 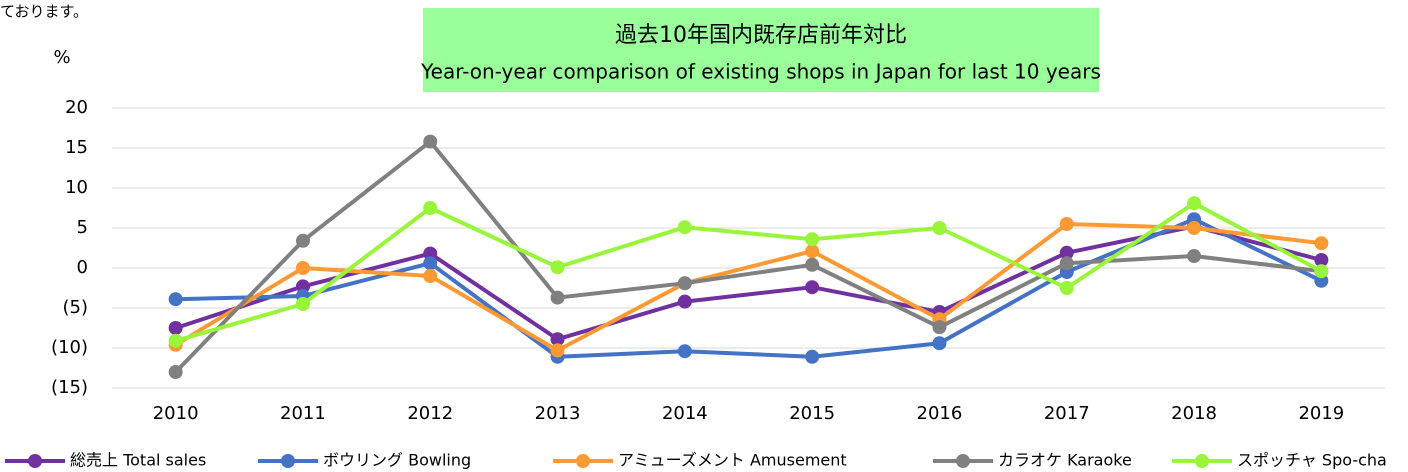 What do you see at coordinates (69, 347) in the screenshot?
I see `y-tick-label: (10)` at bounding box center [69, 347].